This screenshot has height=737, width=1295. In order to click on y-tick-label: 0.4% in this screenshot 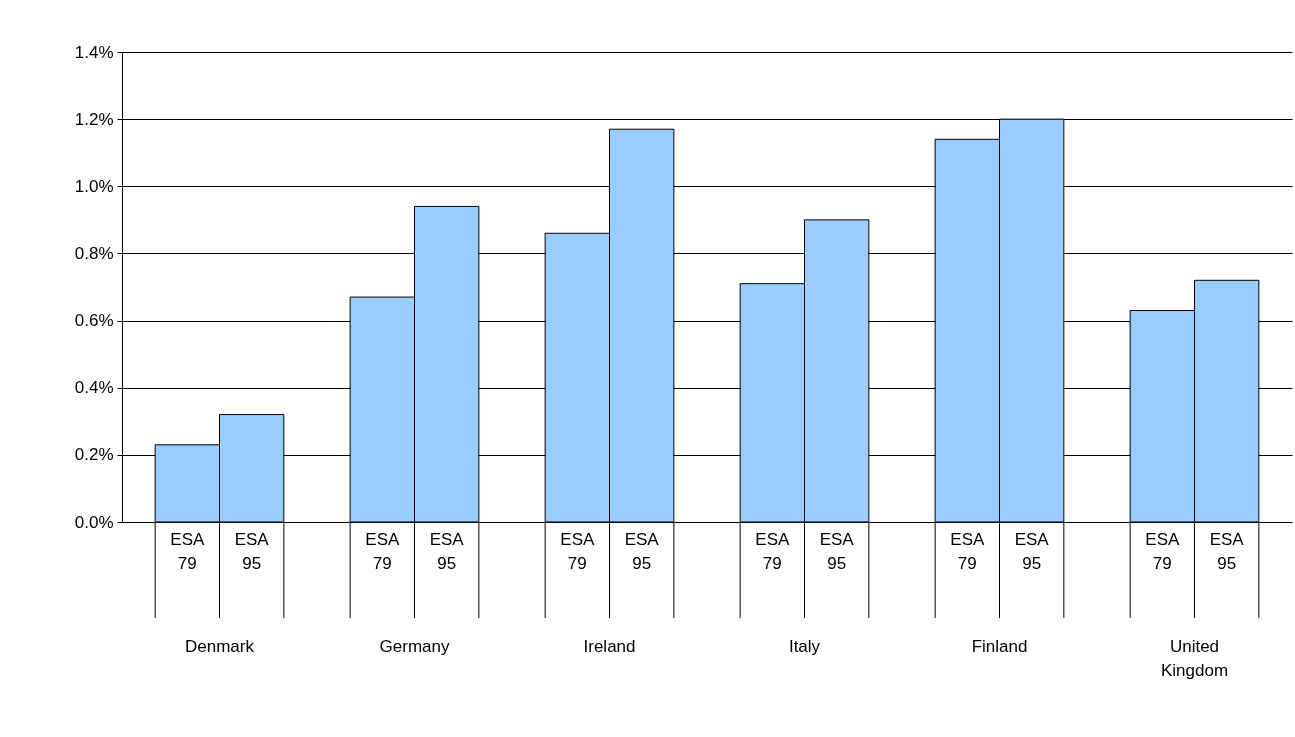, I will do `click(94, 388)`.